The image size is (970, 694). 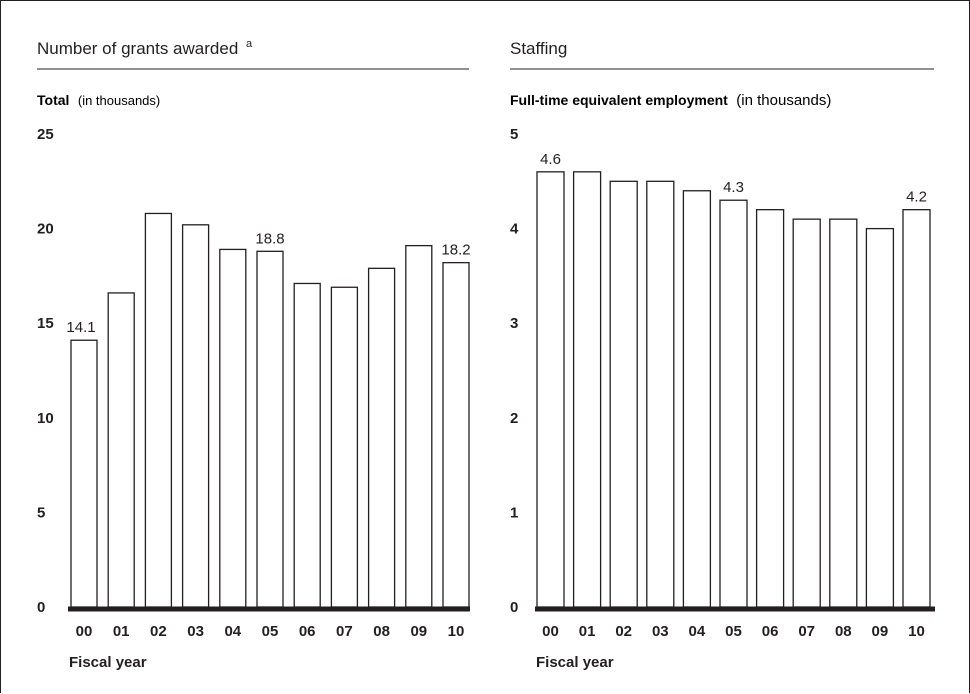 What do you see at coordinates (108, 662) in the screenshot?
I see `left-x-axis-label: Fiscal year` at bounding box center [108, 662].